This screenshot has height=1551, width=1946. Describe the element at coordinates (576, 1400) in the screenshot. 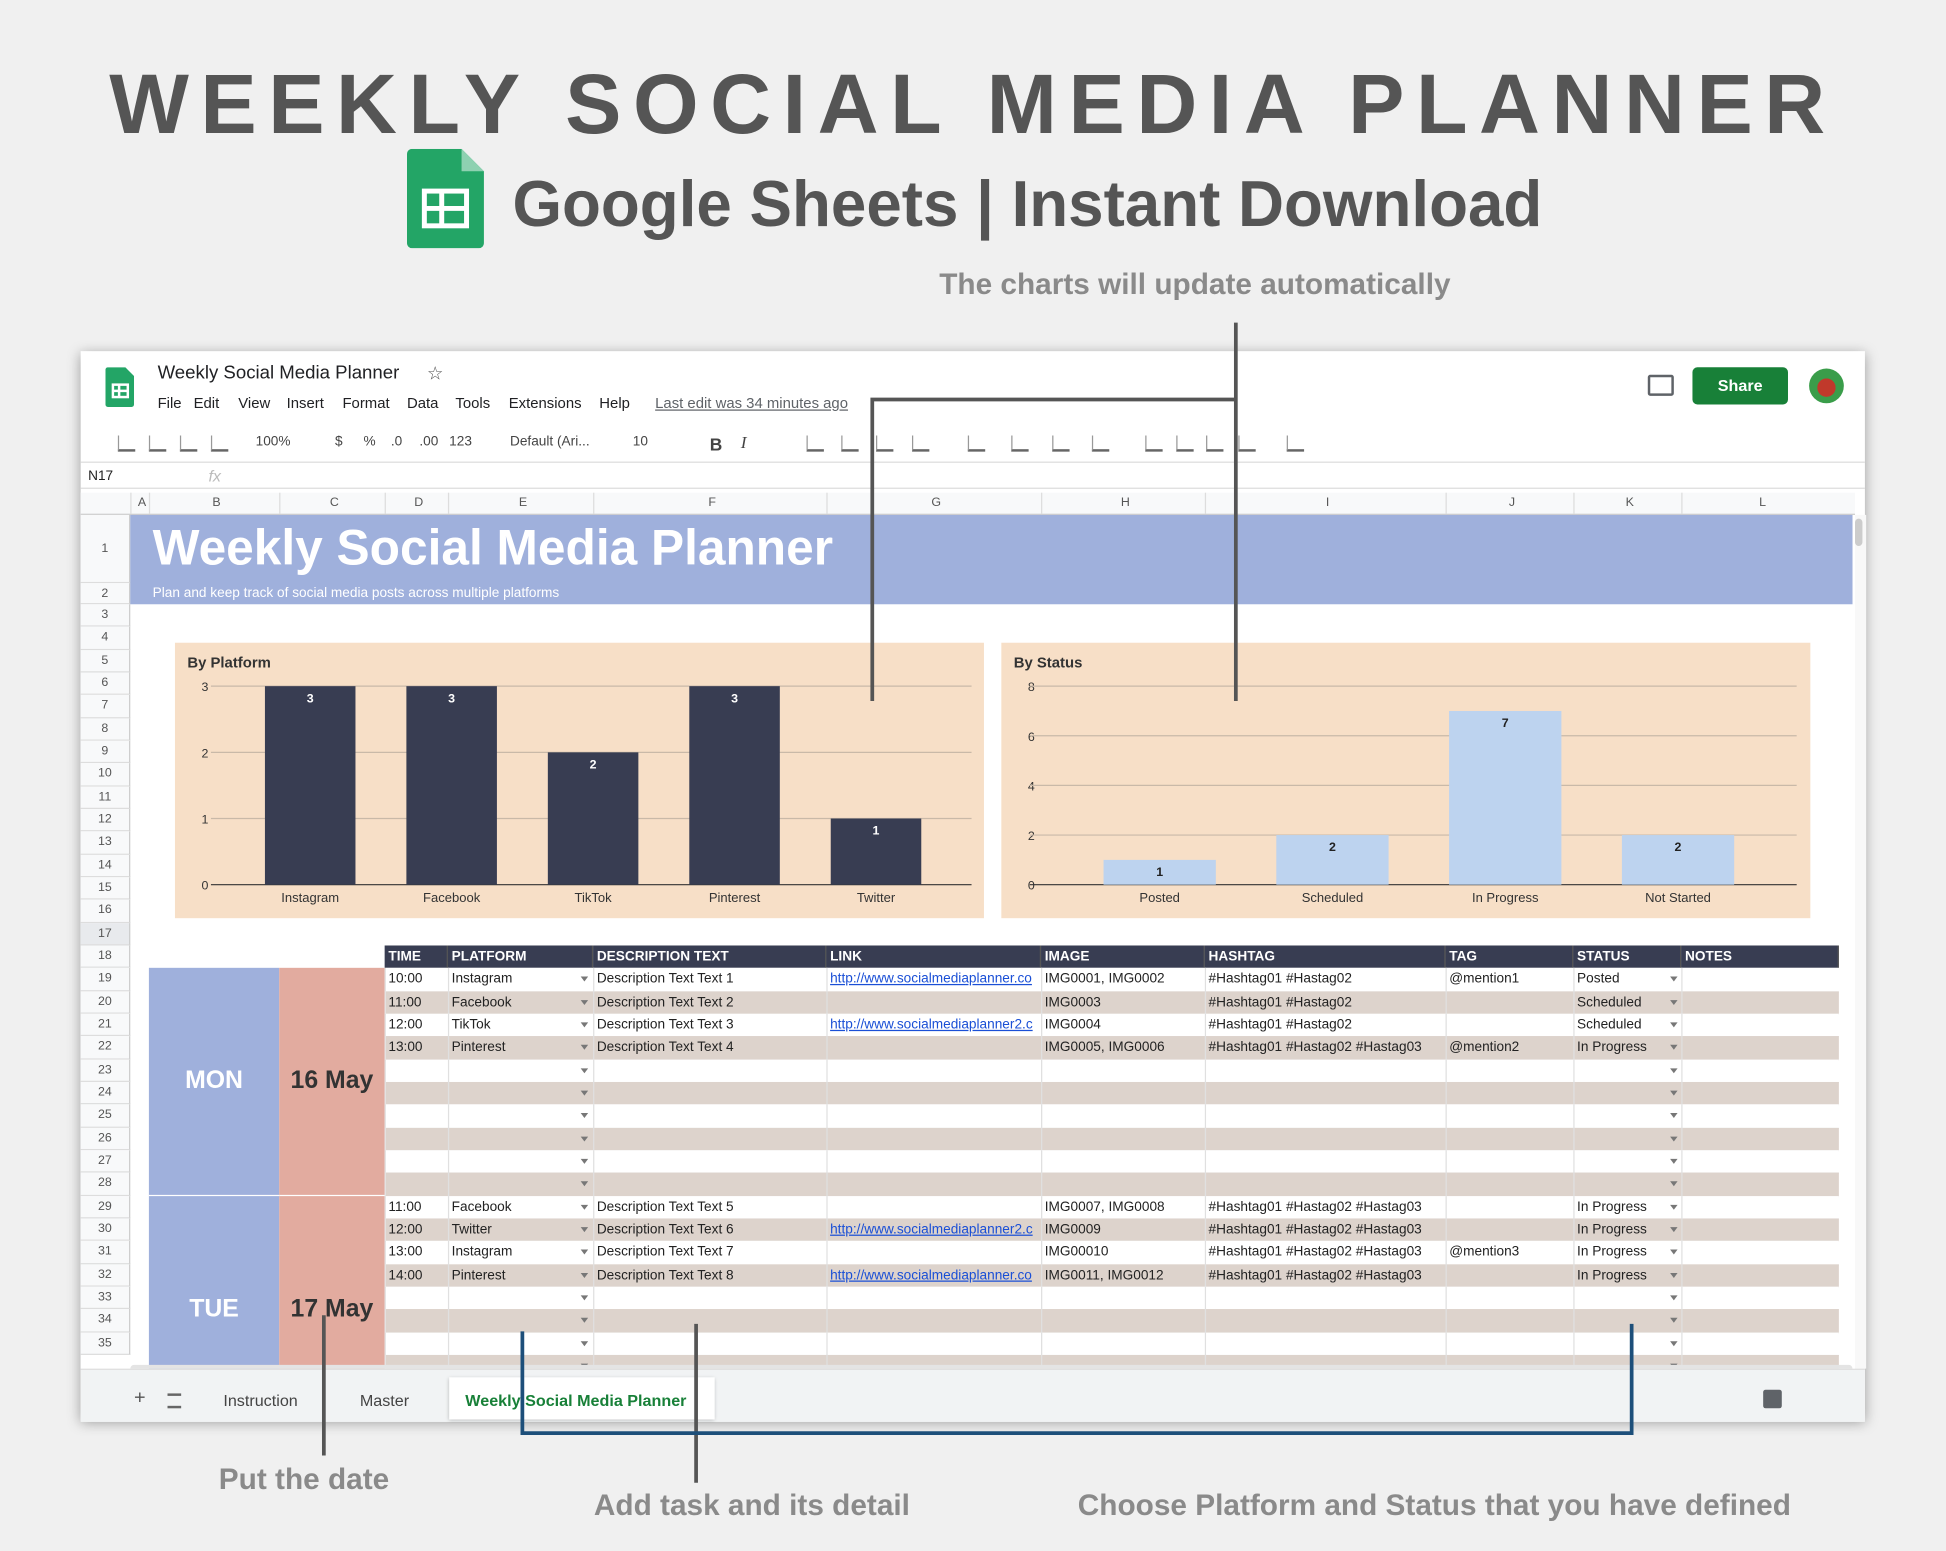

I see `sheet-tab: Weekly Social Media Planner` at that location.